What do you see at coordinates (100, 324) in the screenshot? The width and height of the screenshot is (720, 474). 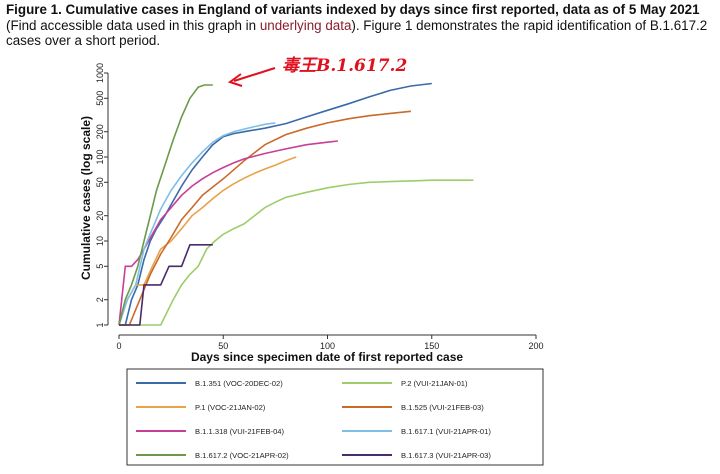 I see `y-tick-label: 1` at bounding box center [100, 324].